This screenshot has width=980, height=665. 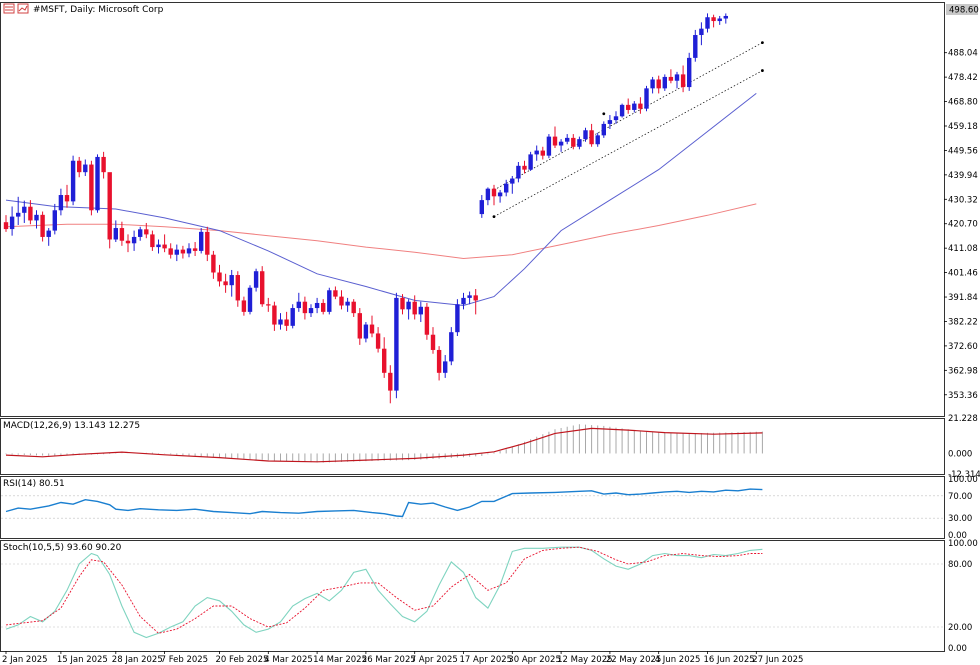 I want to click on price-tick-label: 391.84, so click(x=963, y=298).